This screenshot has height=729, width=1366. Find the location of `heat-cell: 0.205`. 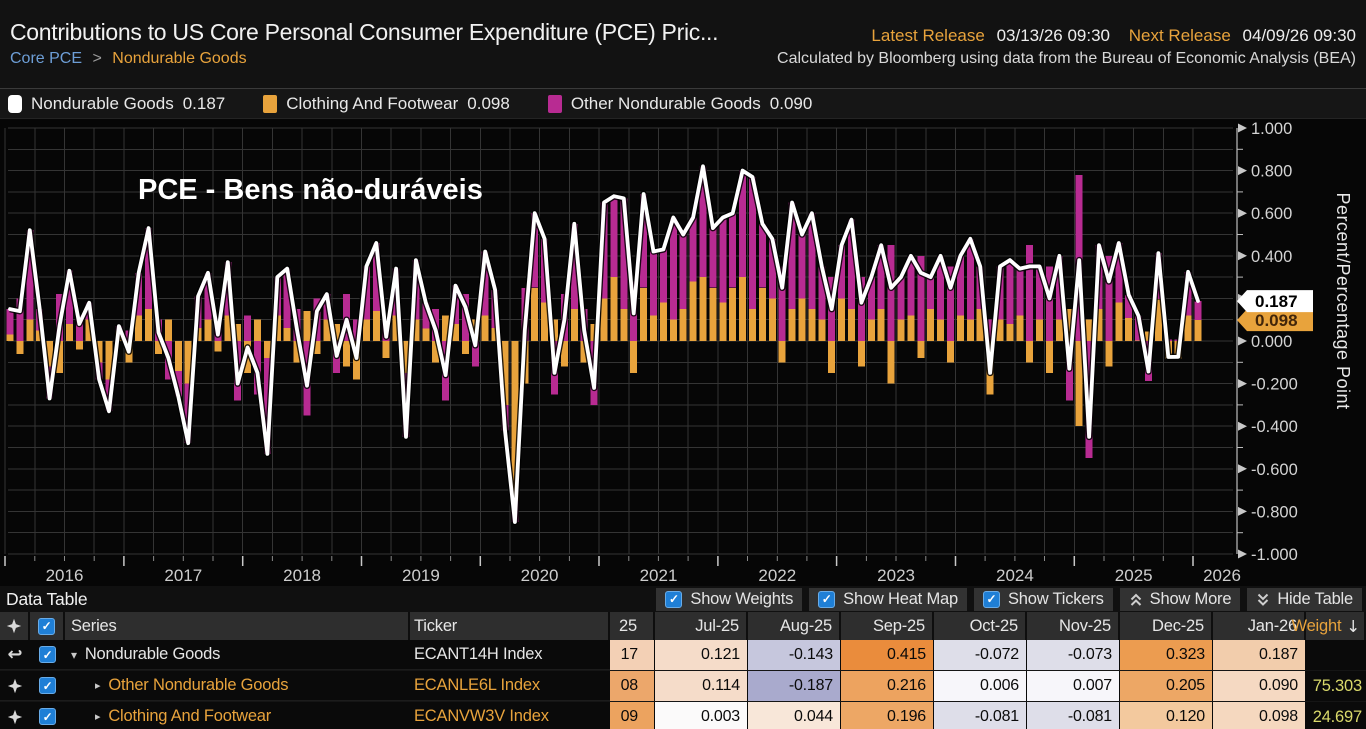

heat-cell: 0.205 is located at coordinates (1166, 686).